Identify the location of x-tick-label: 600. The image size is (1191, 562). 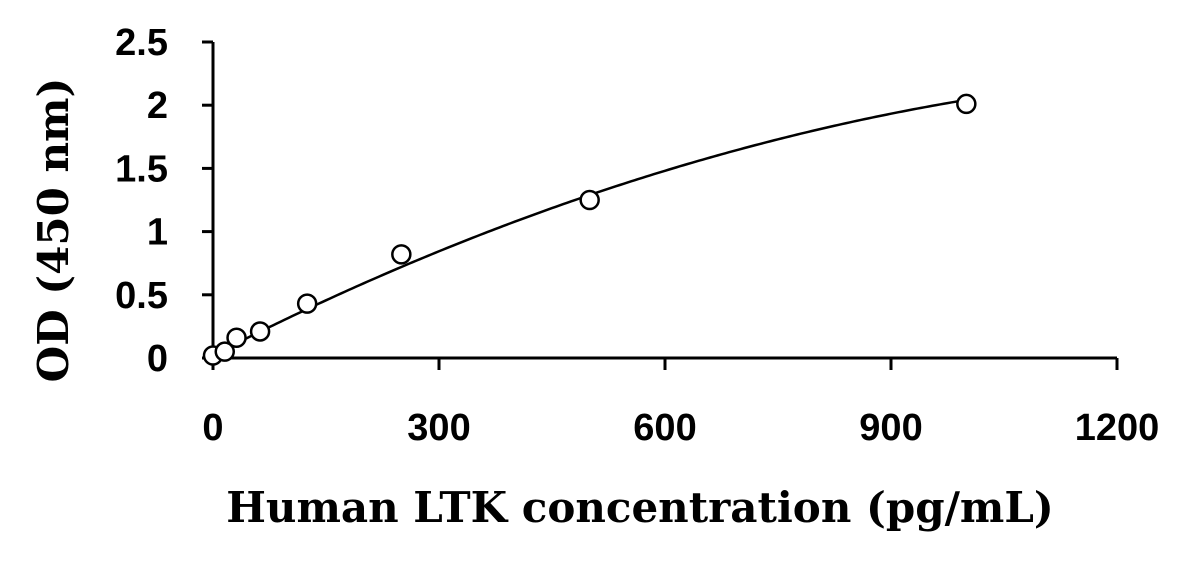
(664, 428).